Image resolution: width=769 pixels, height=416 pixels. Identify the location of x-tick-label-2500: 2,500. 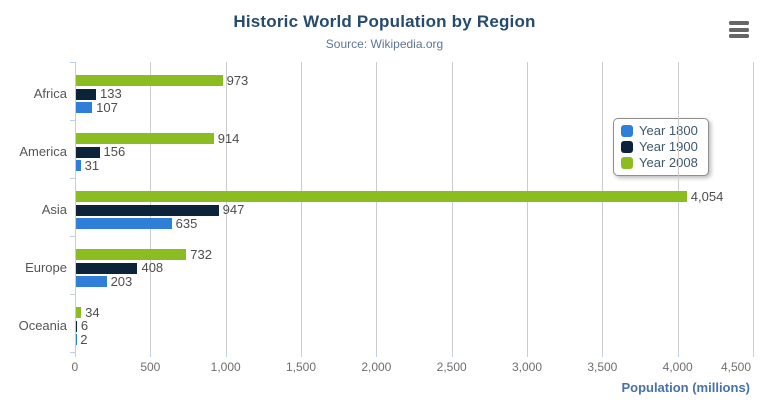
(451, 367).